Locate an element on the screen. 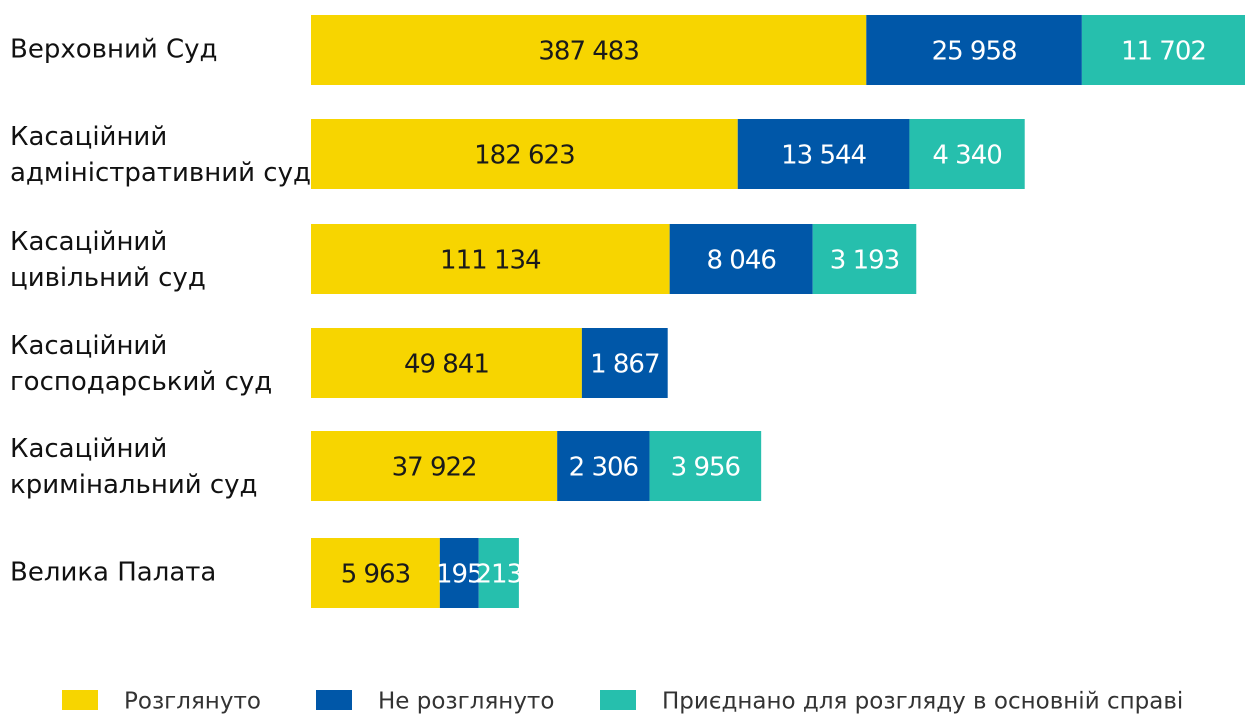 This screenshot has height=715, width=1255. value-label: 182 623 is located at coordinates (524, 156).